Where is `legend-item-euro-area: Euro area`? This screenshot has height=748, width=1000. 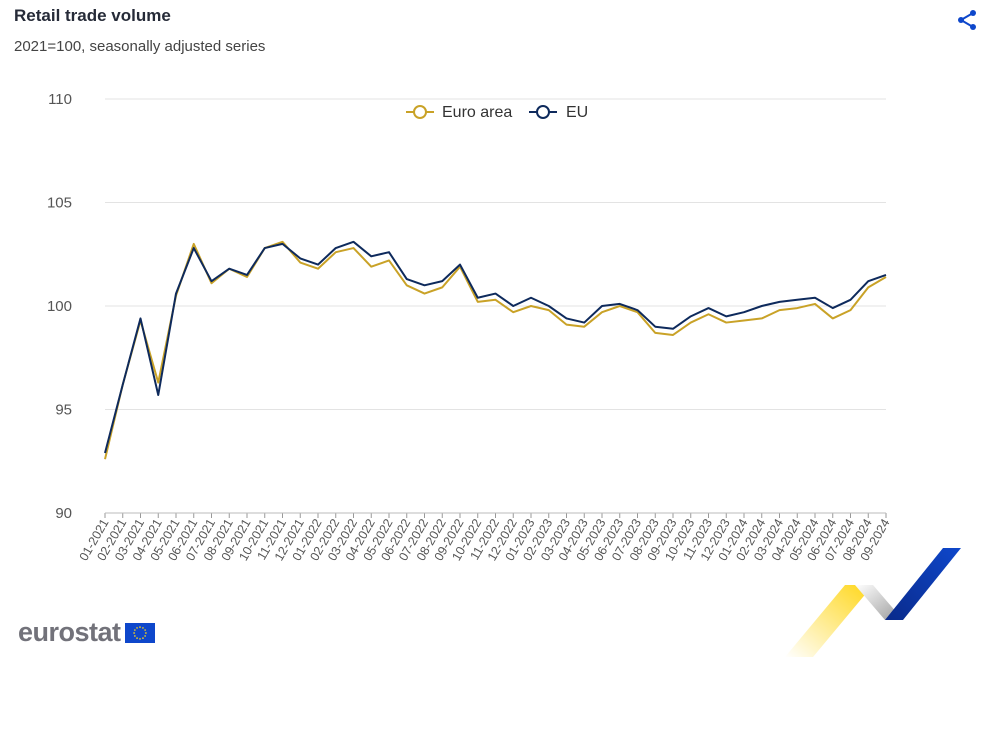 legend-item-euro-area: Euro area is located at coordinates (459, 112).